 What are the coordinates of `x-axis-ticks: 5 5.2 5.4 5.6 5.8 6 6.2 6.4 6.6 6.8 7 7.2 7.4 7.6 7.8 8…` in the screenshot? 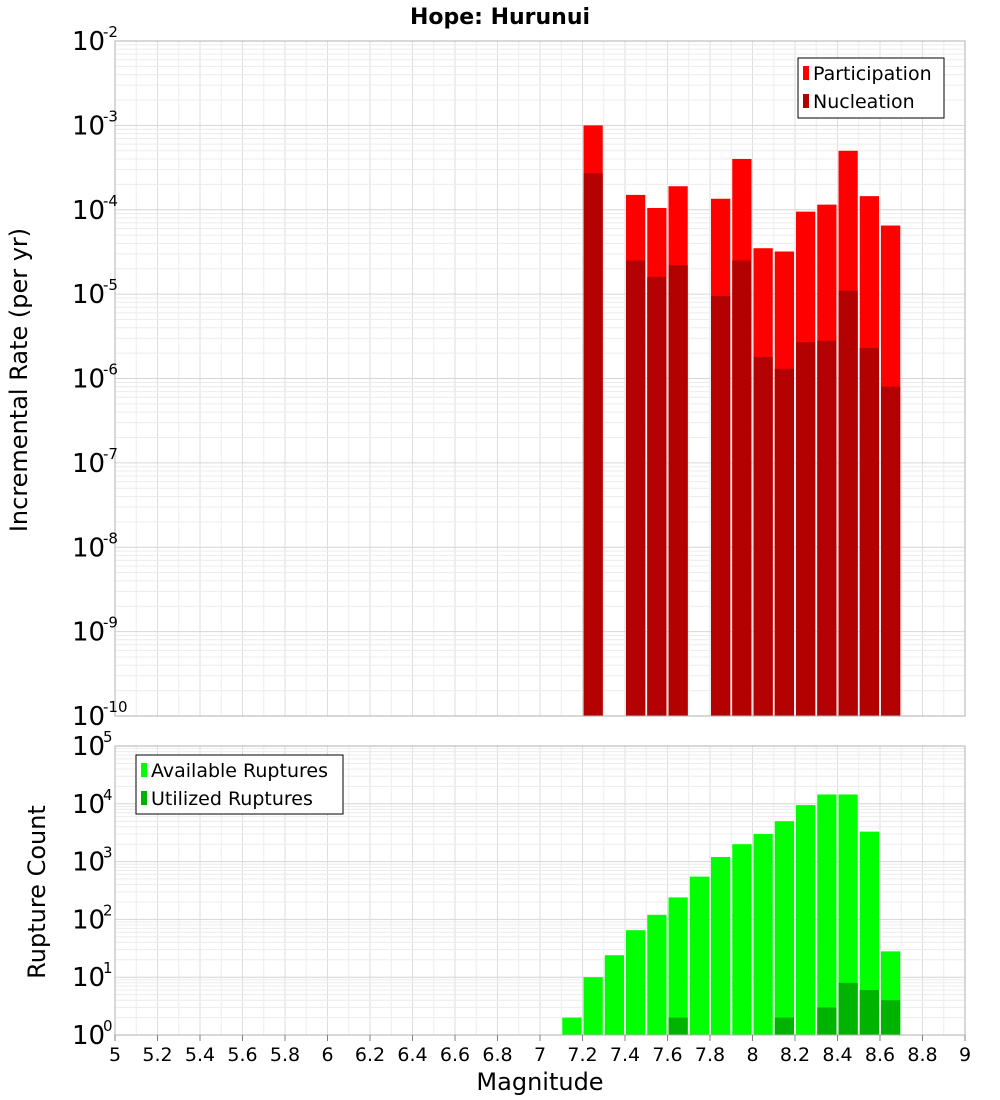 It's located at (540, 1050).